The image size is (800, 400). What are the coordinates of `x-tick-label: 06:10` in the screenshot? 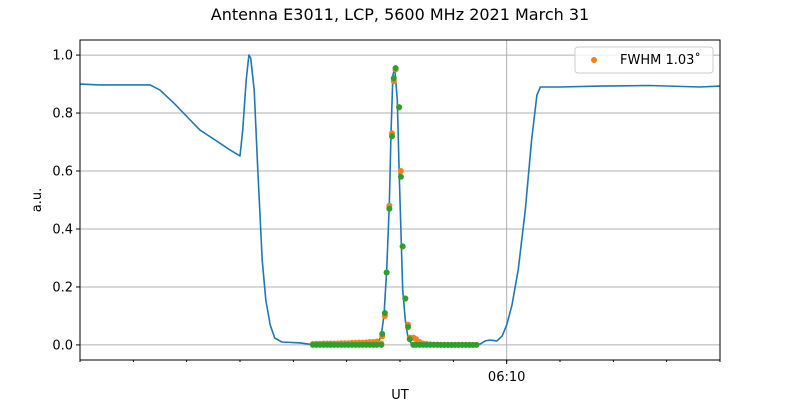 It's located at (506, 377).